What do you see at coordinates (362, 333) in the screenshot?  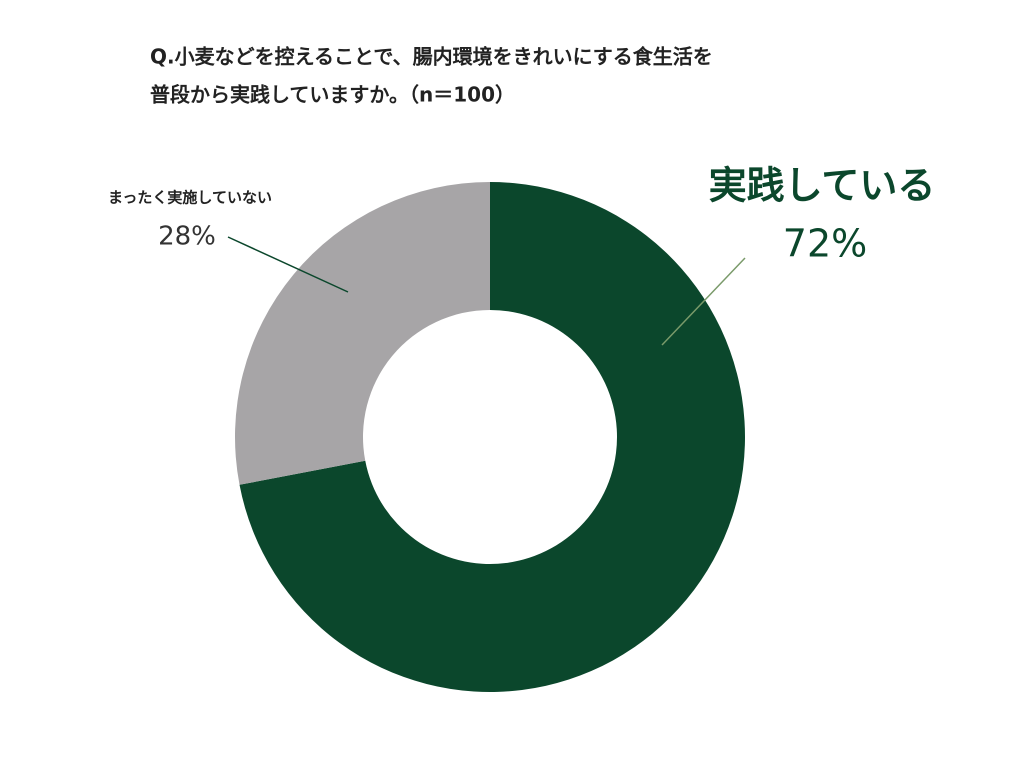 I see `donut-segment` at bounding box center [362, 333].